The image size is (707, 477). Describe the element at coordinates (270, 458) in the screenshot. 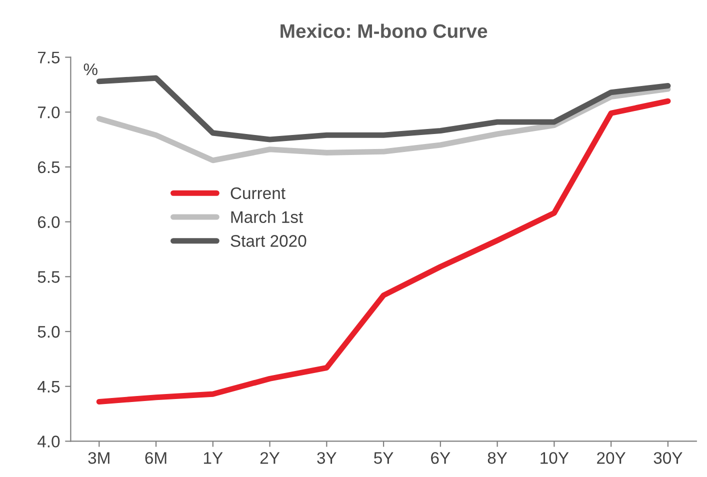

I see `x-tick-label: 2Y` at that location.